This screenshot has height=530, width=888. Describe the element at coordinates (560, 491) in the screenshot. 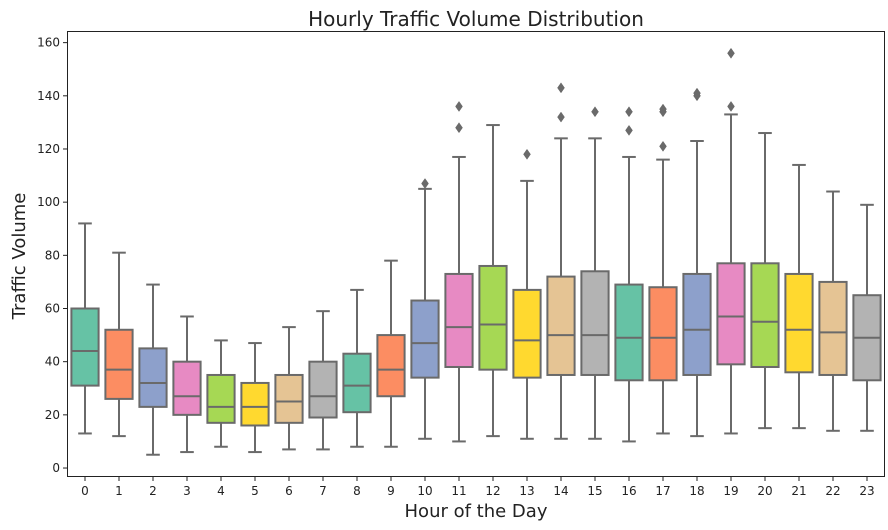

I see `x-tick-label: 14` at that location.